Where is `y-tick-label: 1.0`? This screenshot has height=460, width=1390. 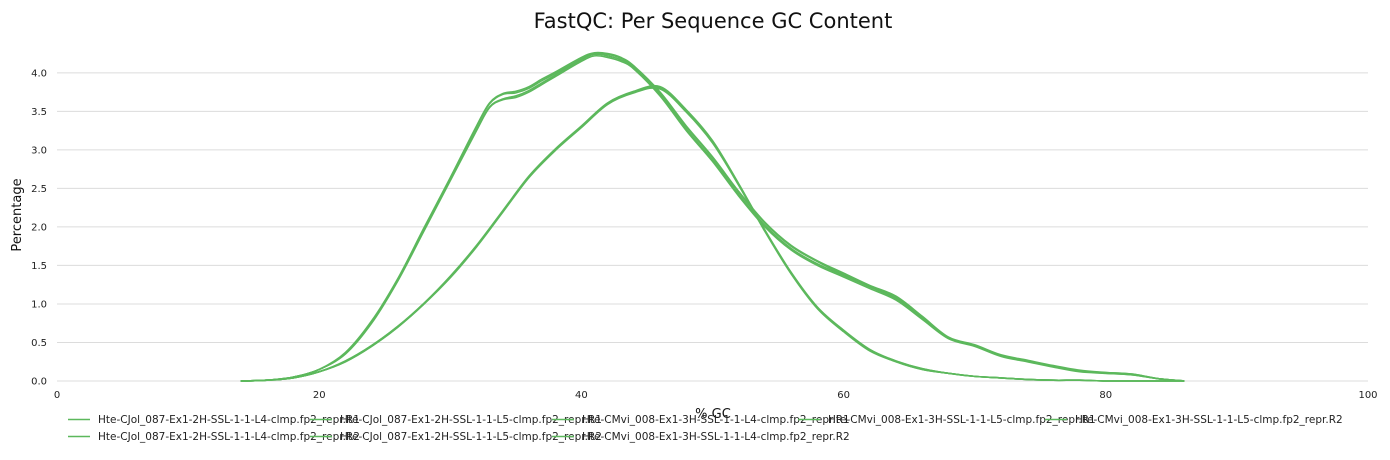
y-tick-label: 1.0 is located at coordinates (39, 304).